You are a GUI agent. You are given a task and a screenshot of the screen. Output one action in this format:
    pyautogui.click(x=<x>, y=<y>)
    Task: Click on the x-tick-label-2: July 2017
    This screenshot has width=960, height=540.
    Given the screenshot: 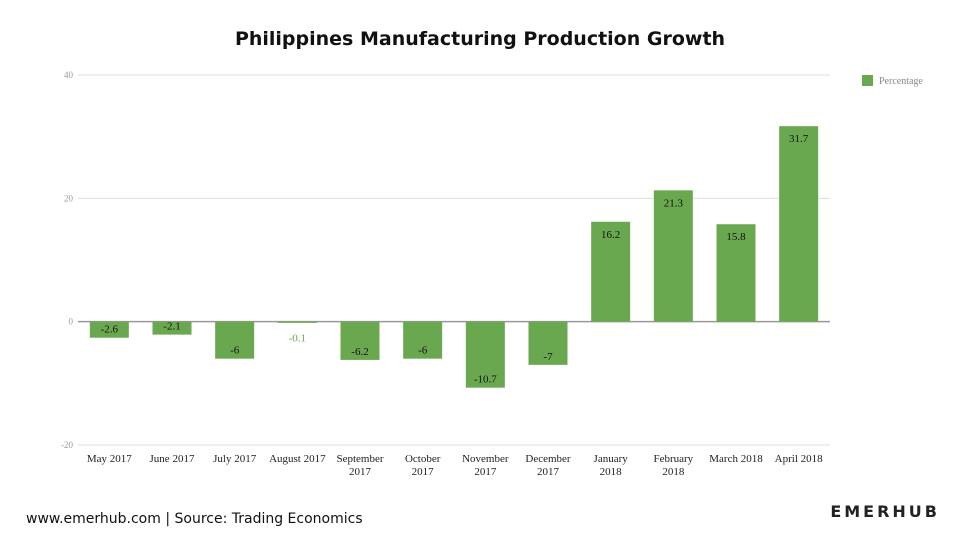 What is the action you would take?
    pyautogui.click(x=235, y=459)
    